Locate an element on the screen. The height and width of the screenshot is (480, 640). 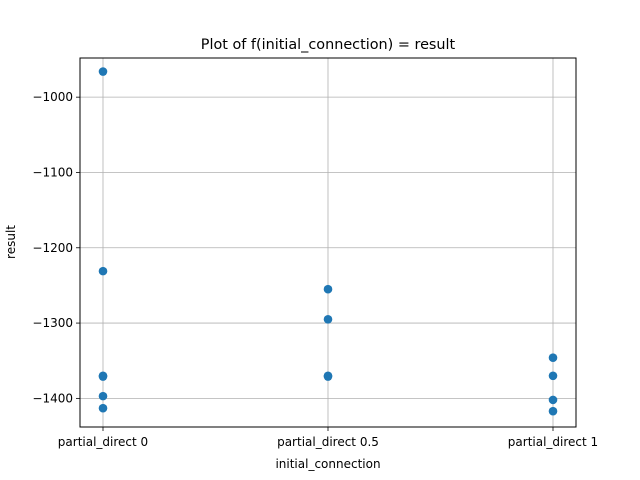
x-tick-label: partial_direct 0 is located at coordinates (103, 442).